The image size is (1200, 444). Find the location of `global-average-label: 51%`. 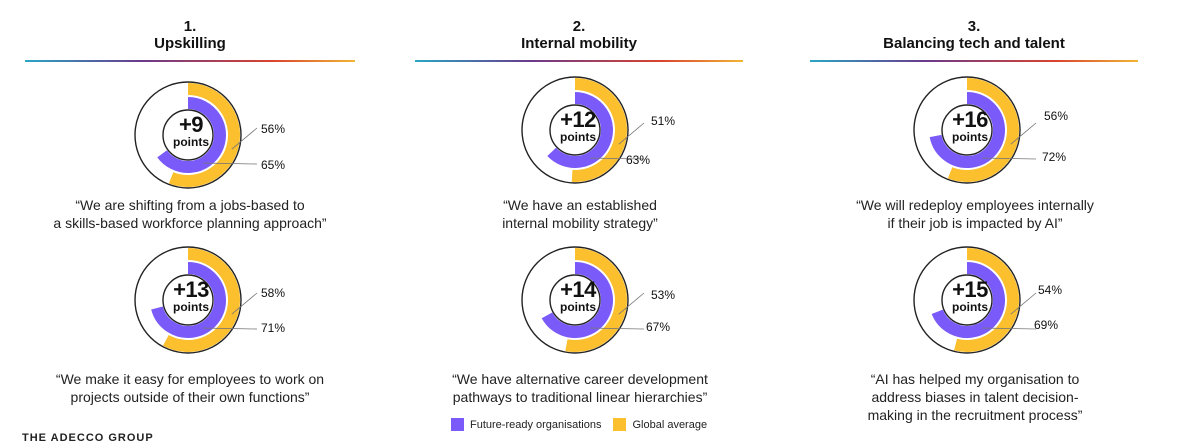

global-average-label: 51% is located at coordinates (663, 121).